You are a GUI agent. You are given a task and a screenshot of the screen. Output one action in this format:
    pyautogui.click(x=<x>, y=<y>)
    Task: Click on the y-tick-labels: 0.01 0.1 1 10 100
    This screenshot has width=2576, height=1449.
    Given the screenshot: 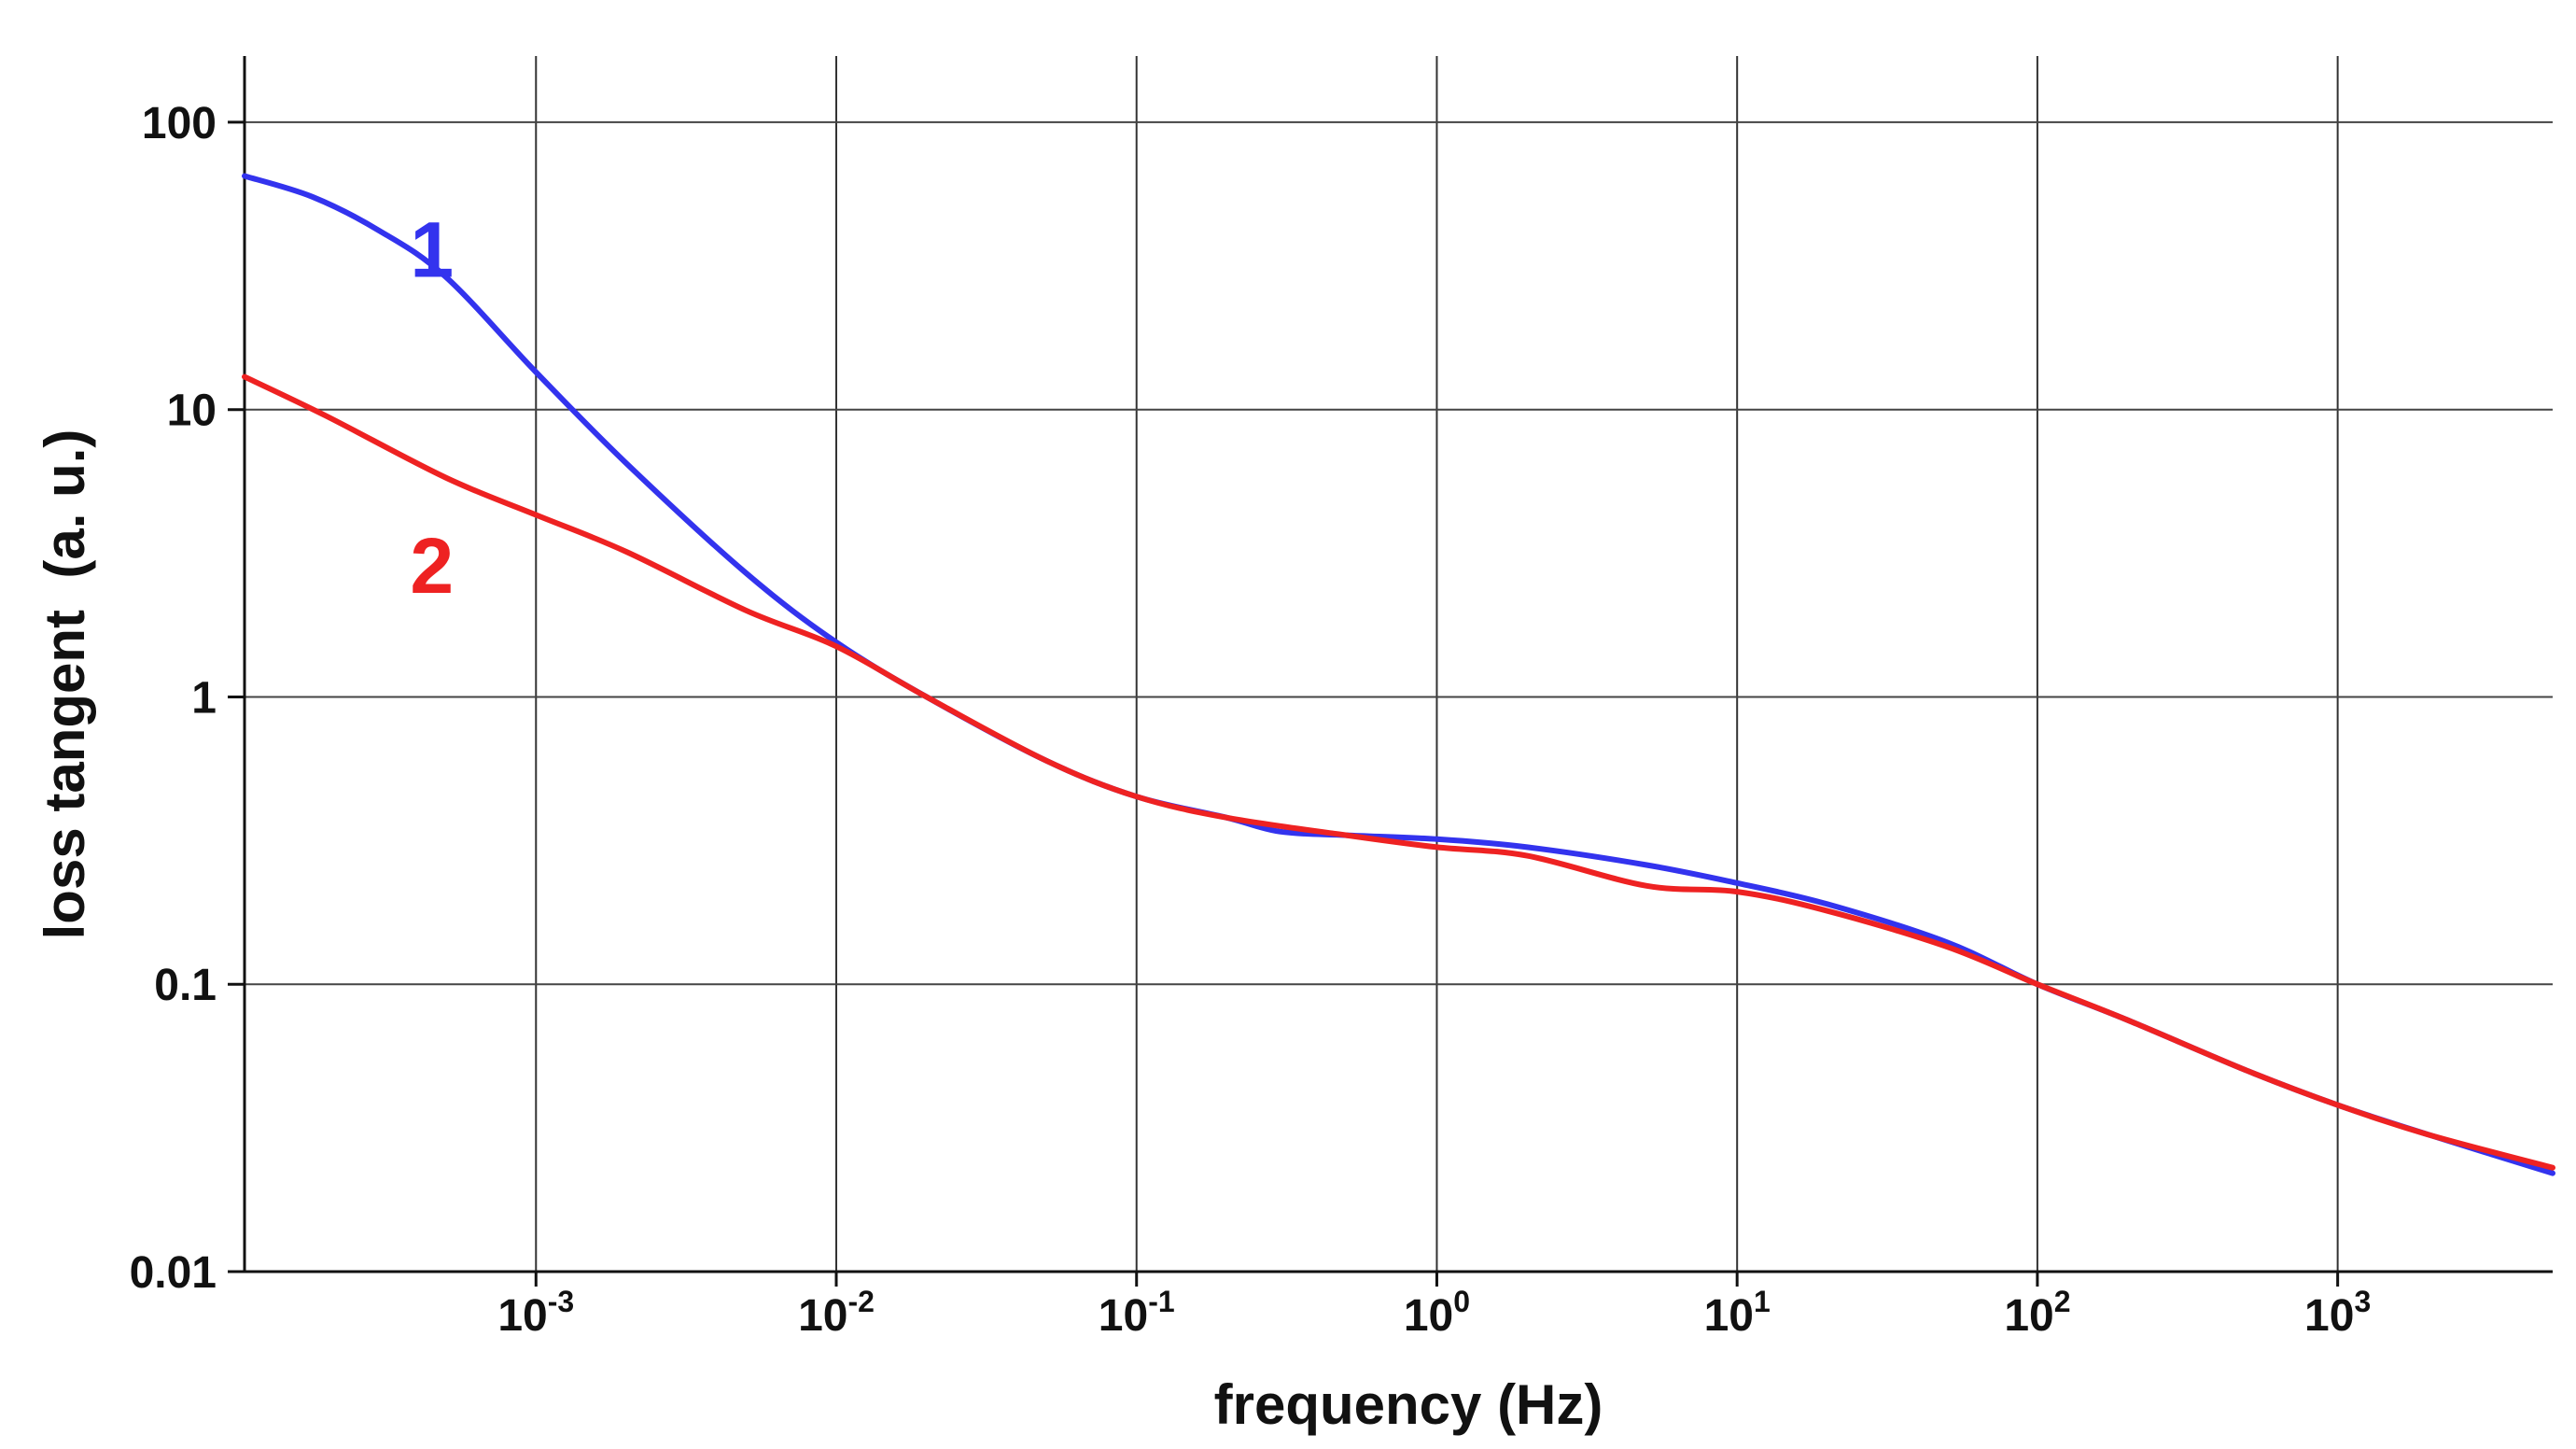 What is the action you would take?
    pyautogui.click(x=173, y=698)
    